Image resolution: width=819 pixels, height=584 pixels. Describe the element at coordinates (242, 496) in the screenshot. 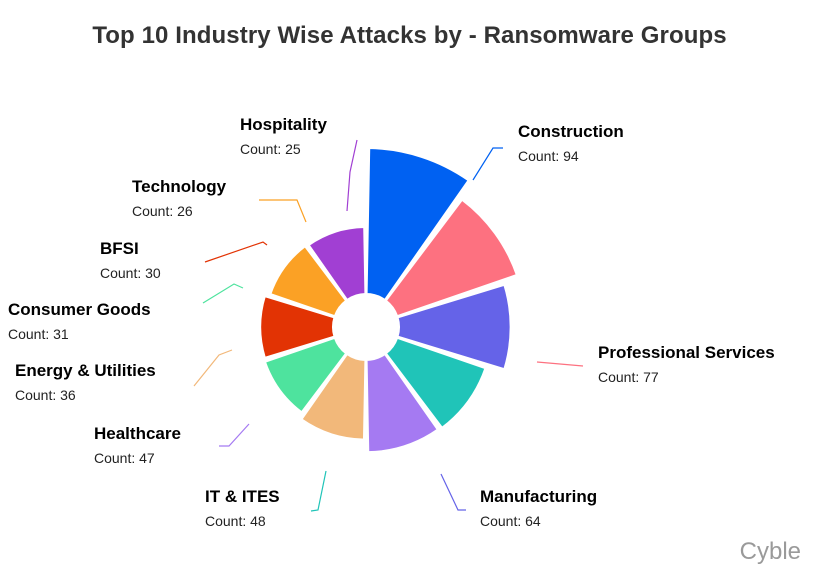

I see `label-name: IT & ITES` at that location.